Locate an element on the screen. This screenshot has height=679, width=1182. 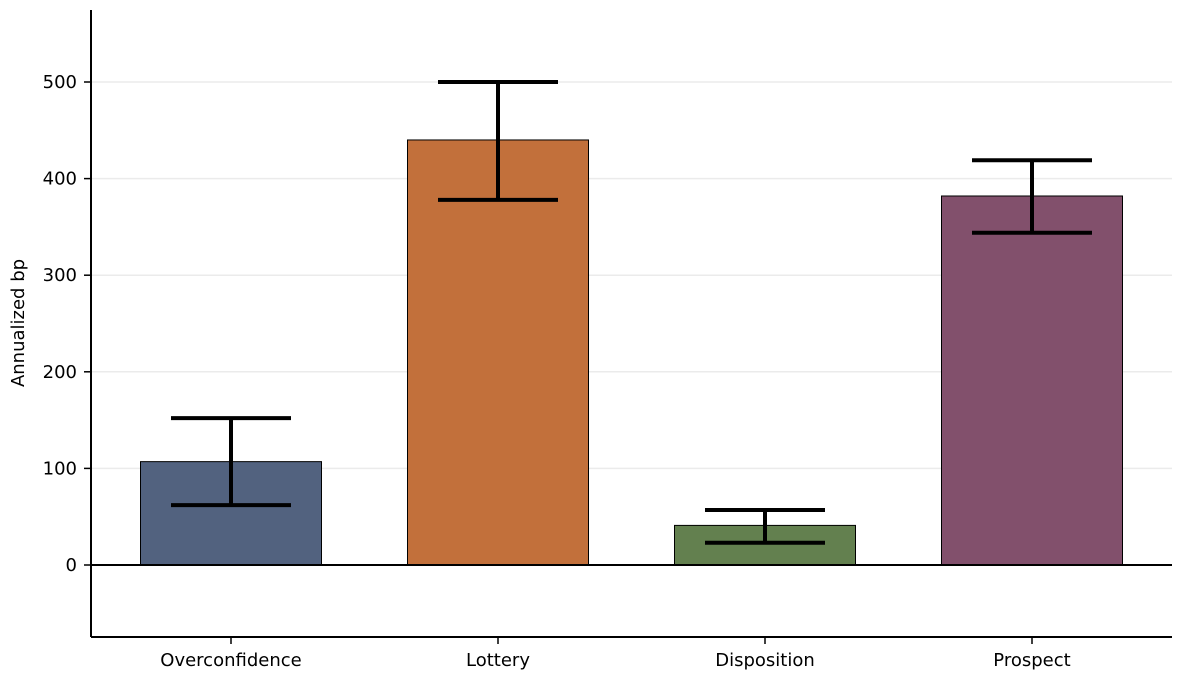
x-tick-label-overconfidence: Overconfidence is located at coordinates (230, 660).